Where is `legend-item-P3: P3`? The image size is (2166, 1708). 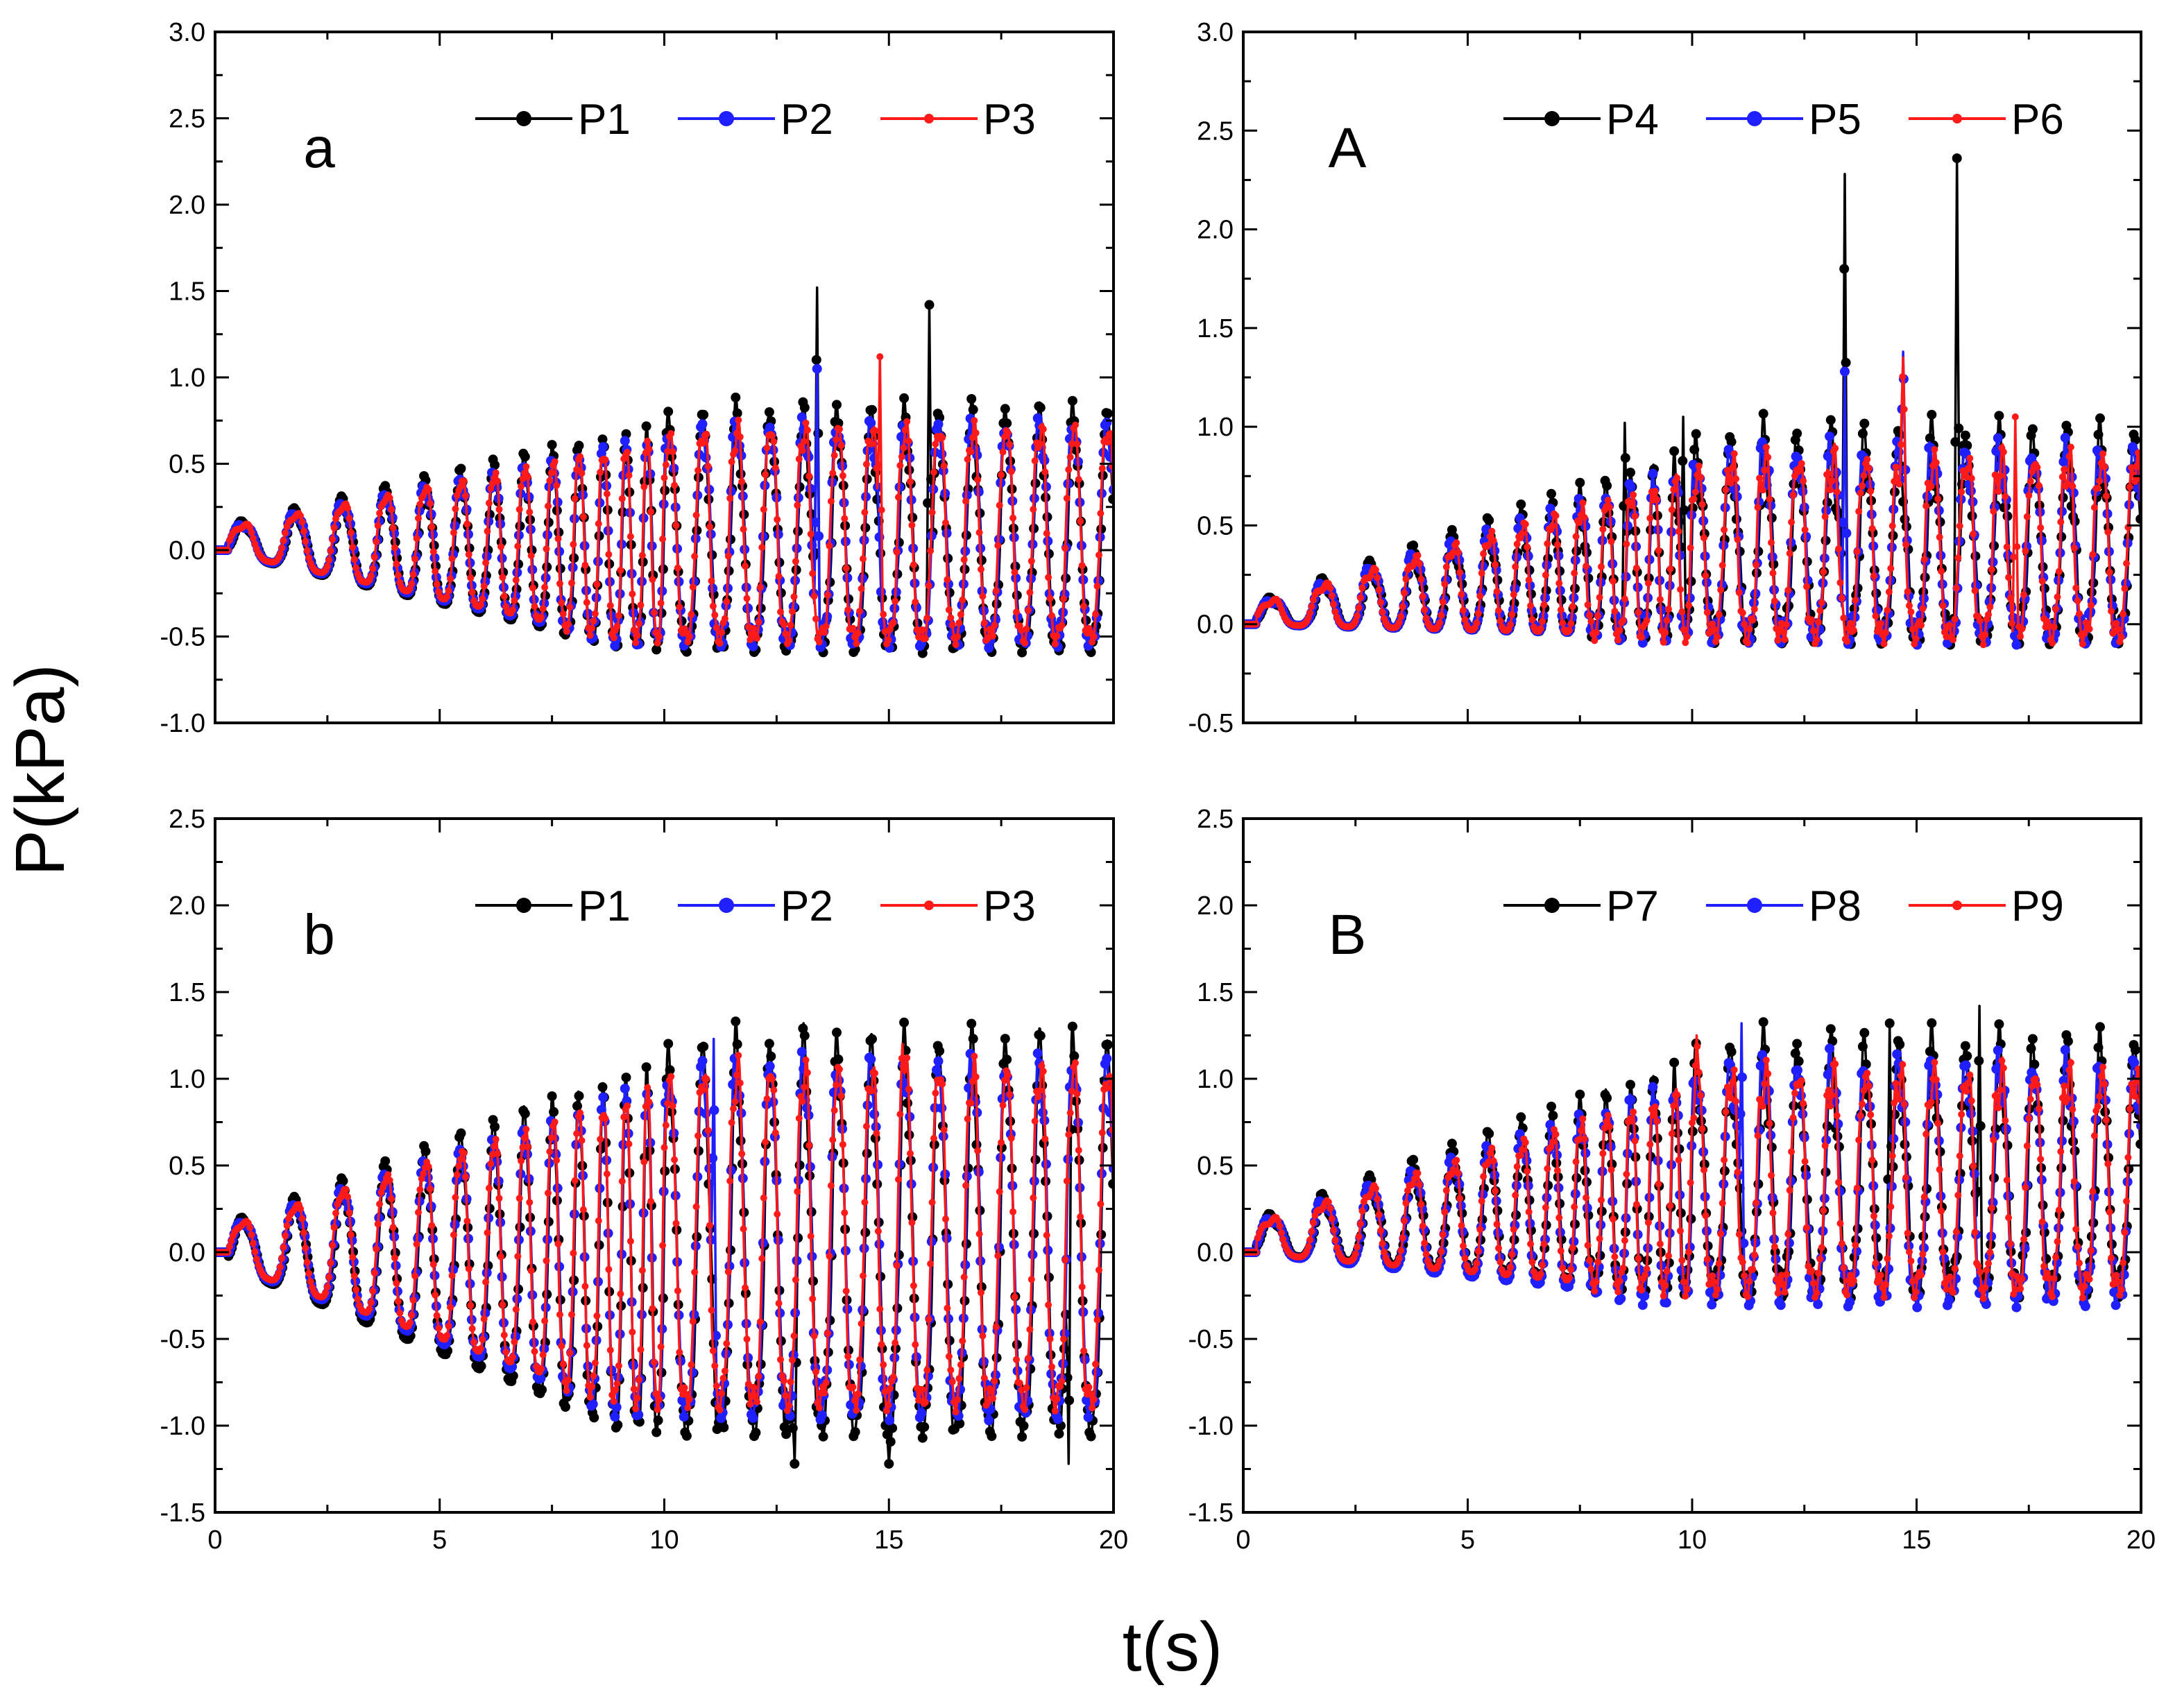
legend-item-P3: P3 is located at coordinates (958, 120).